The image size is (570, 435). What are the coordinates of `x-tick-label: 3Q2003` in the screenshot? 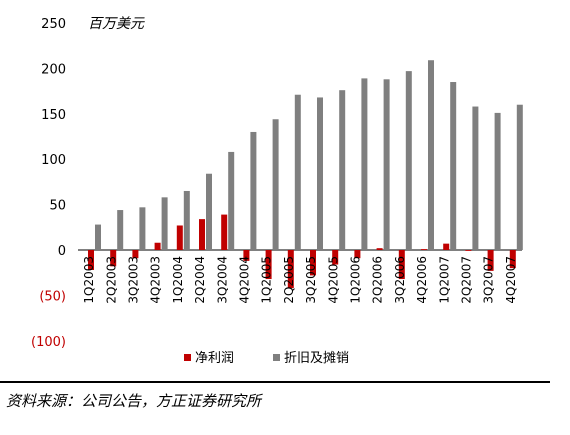 It's located at (134, 280).